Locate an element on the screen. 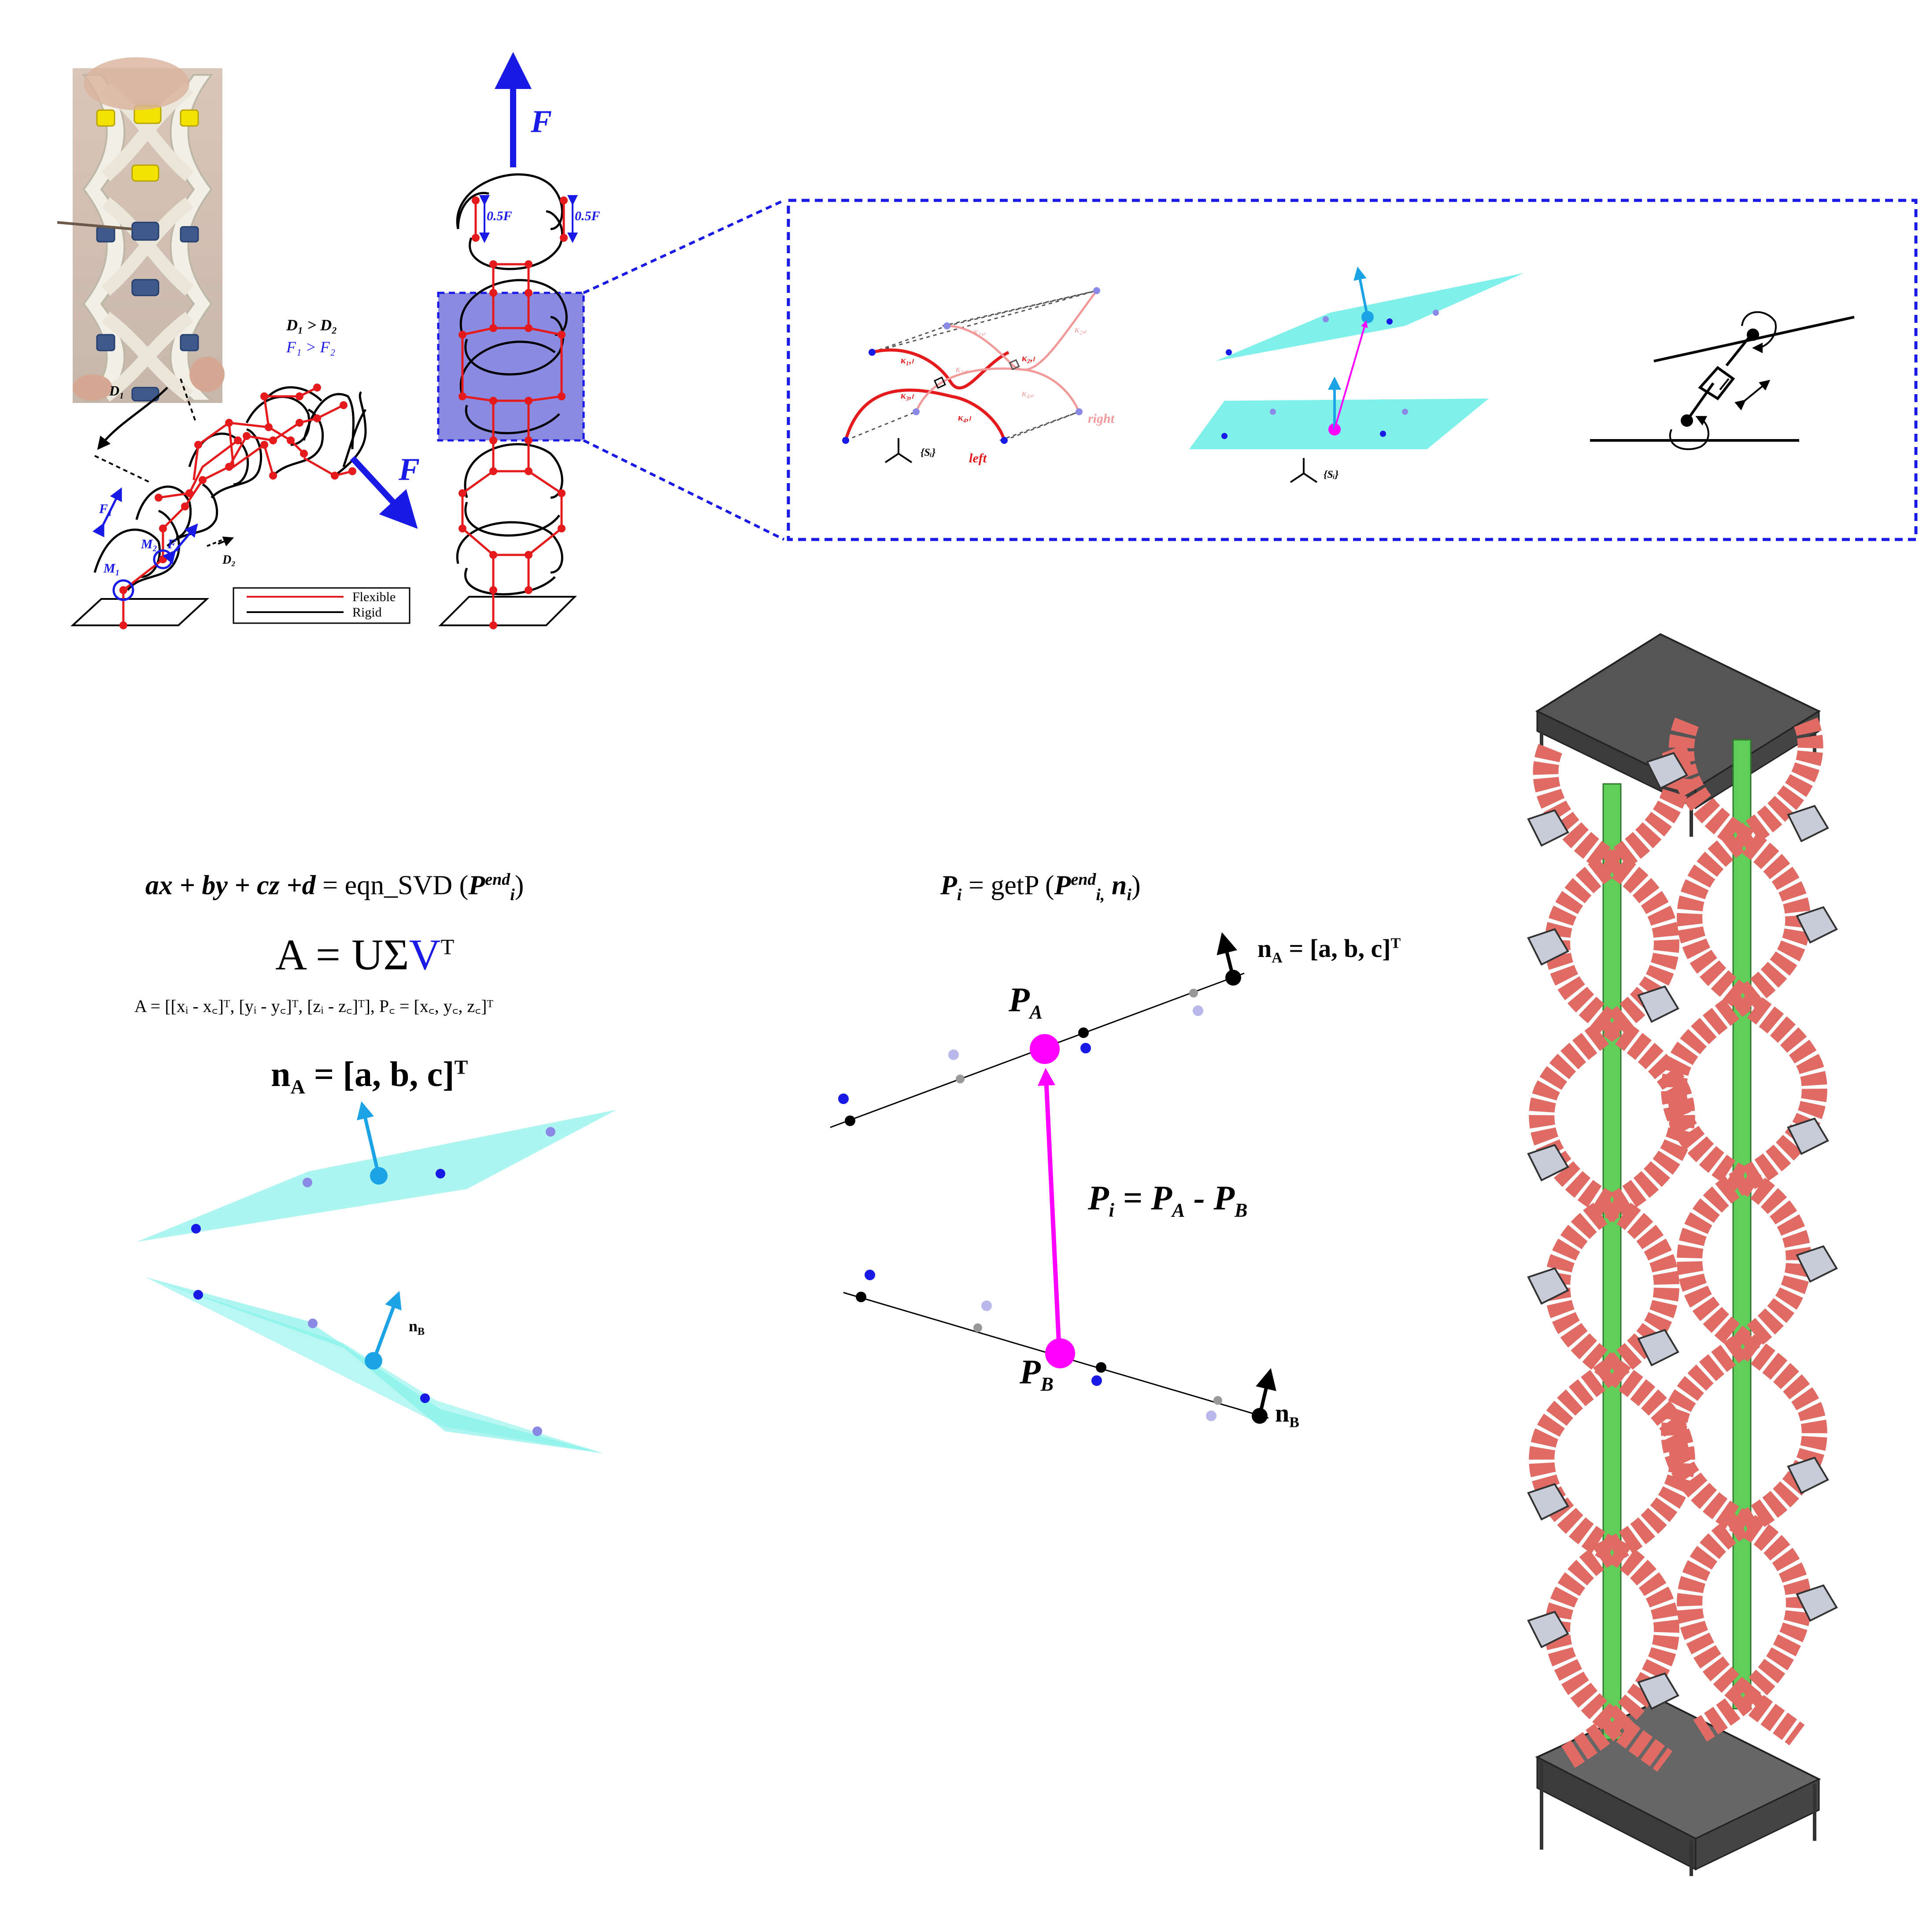 This screenshot has width=1930, height=1932. k3r-label: κ₃,ᵣ is located at coordinates (962, 368).